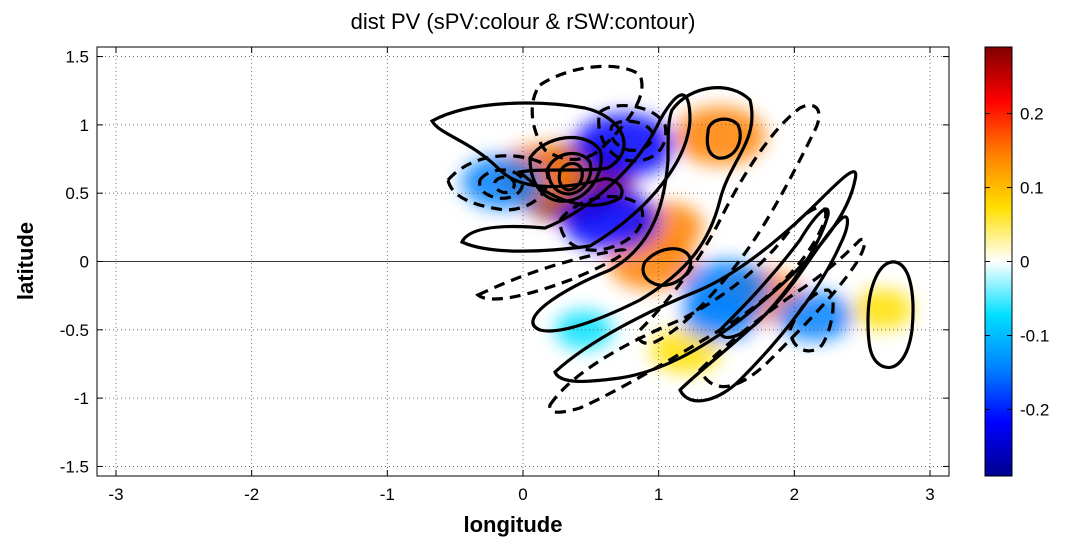 This screenshot has height=544, width=1070. Describe the element at coordinates (1024, 262) in the screenshot. I see `colorbar-tick-label: 0` at that location.